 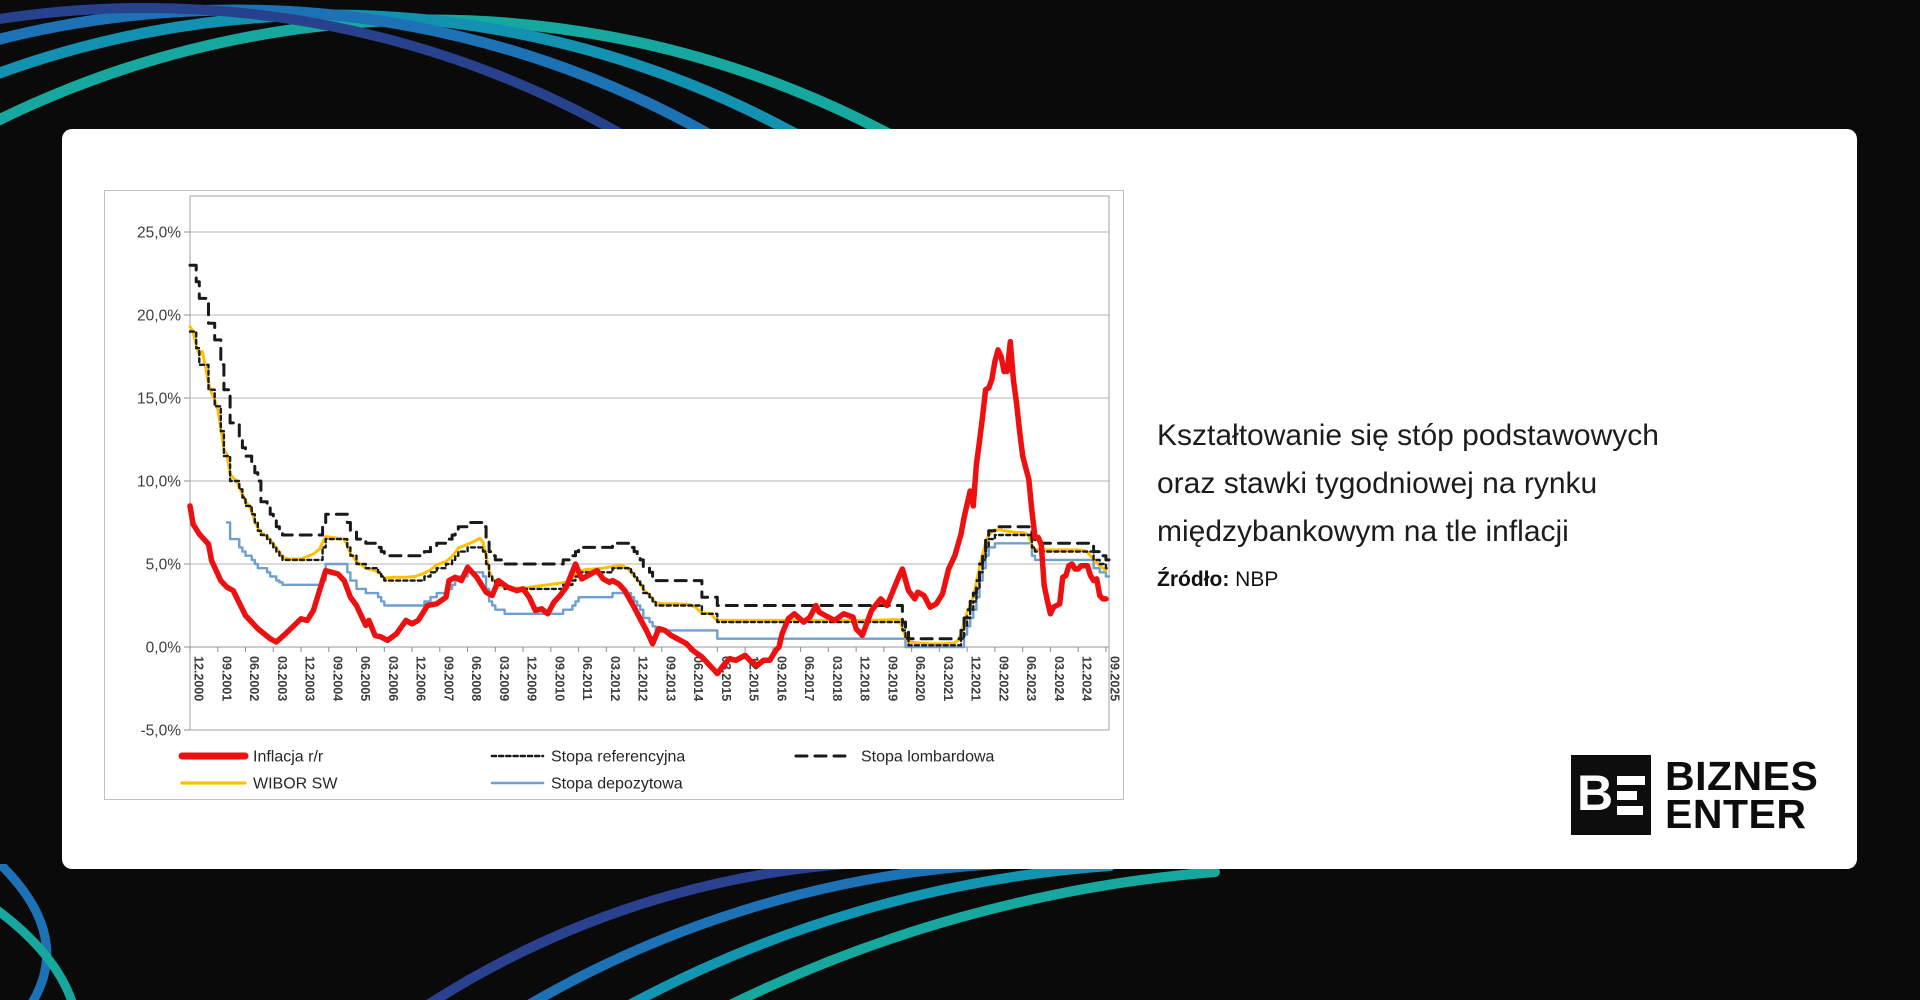 I want to click on source-line: Źródło: NBP, so click(x=1487, y=580).